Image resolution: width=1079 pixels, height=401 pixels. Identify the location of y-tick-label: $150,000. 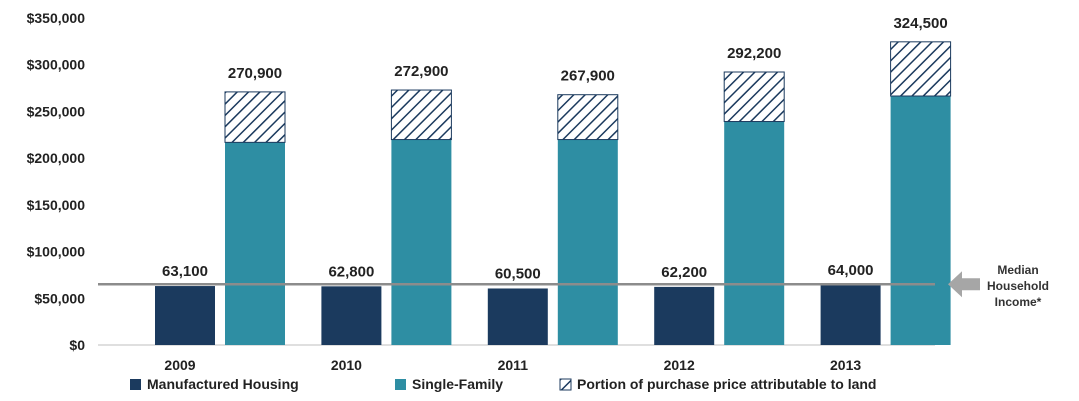
(56, 205).